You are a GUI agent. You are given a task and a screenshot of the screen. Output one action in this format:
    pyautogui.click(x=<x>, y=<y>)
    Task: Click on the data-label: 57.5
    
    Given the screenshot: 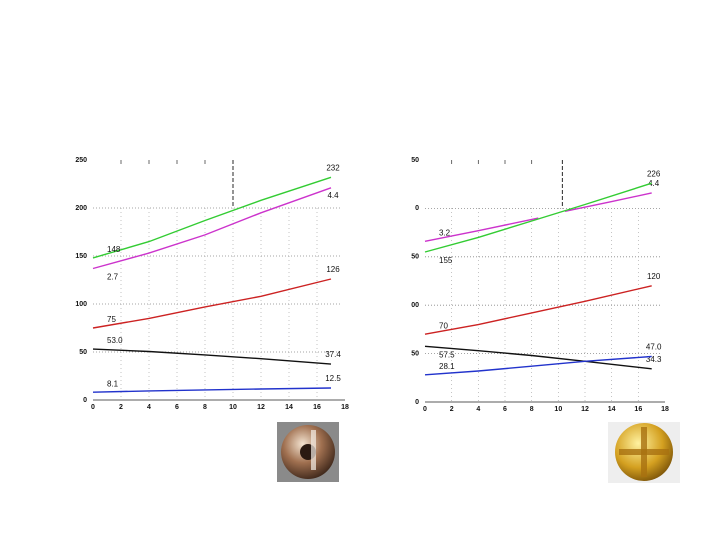 What is the action you would take?
    pyautogui.click(x=447, y=354)
    